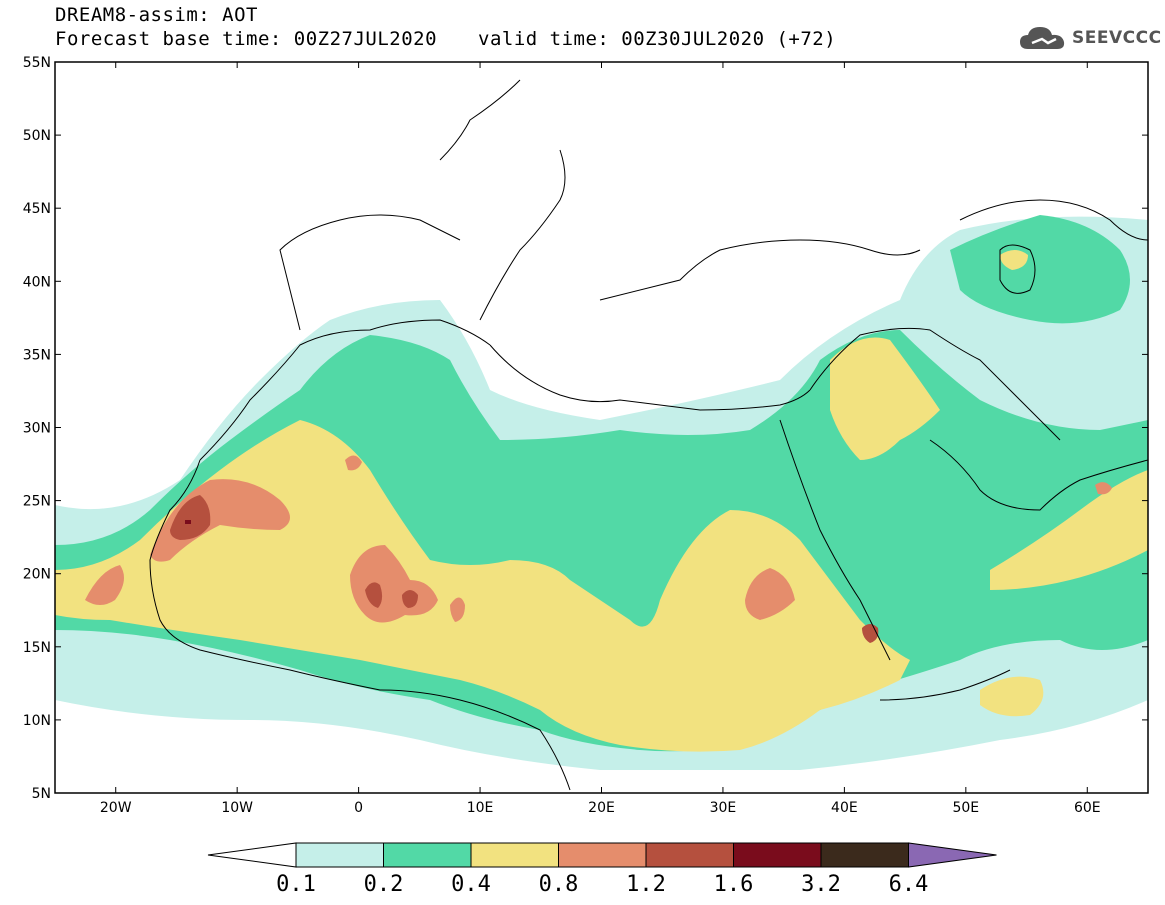  Describe the element at coordinates (37, 355) in the screenshot. I see `lat-label: 35N` at that location.